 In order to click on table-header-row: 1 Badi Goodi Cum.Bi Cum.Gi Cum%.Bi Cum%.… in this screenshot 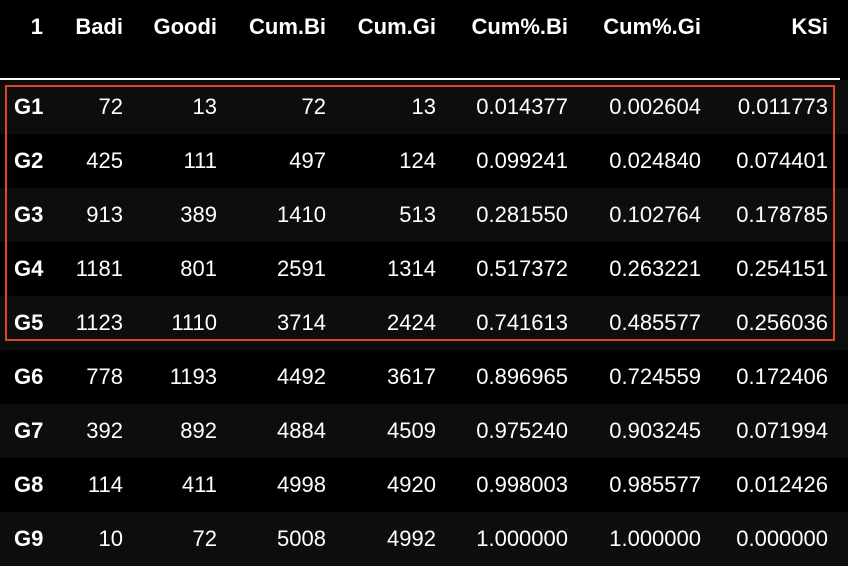, I will do `click(424, 27)`.